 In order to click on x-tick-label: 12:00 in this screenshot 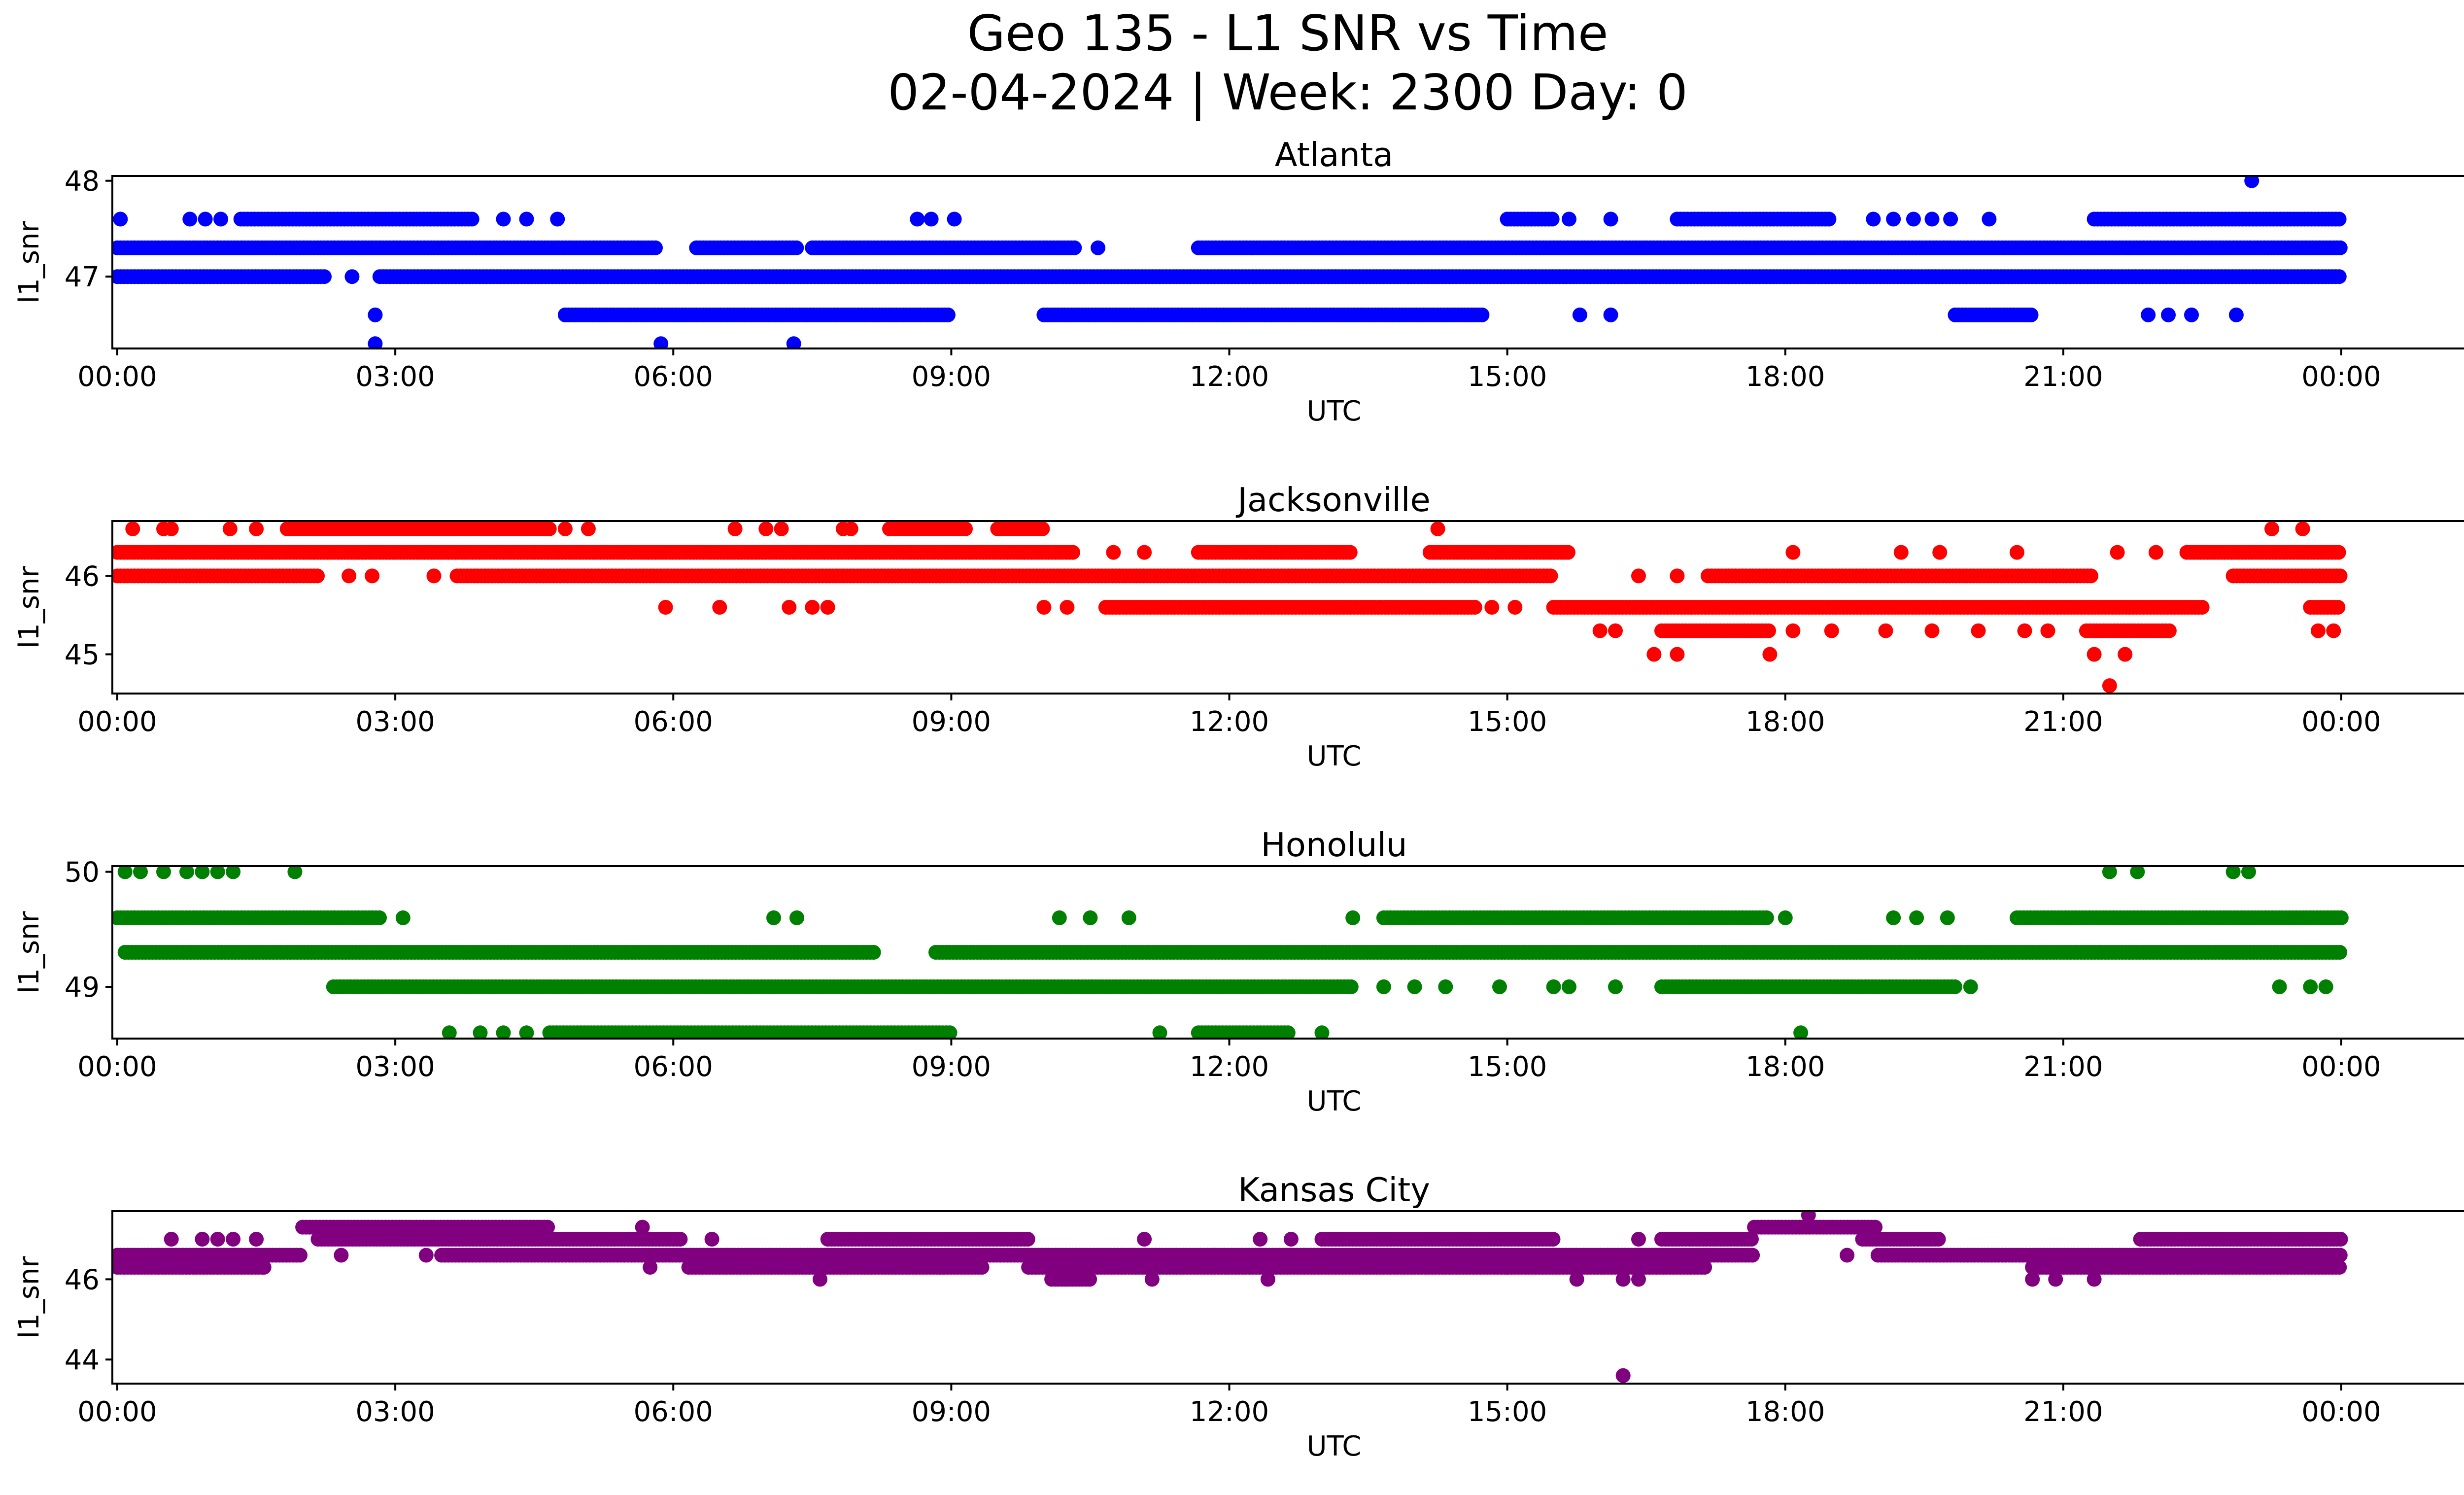, I will do `click(1229, 722)`.